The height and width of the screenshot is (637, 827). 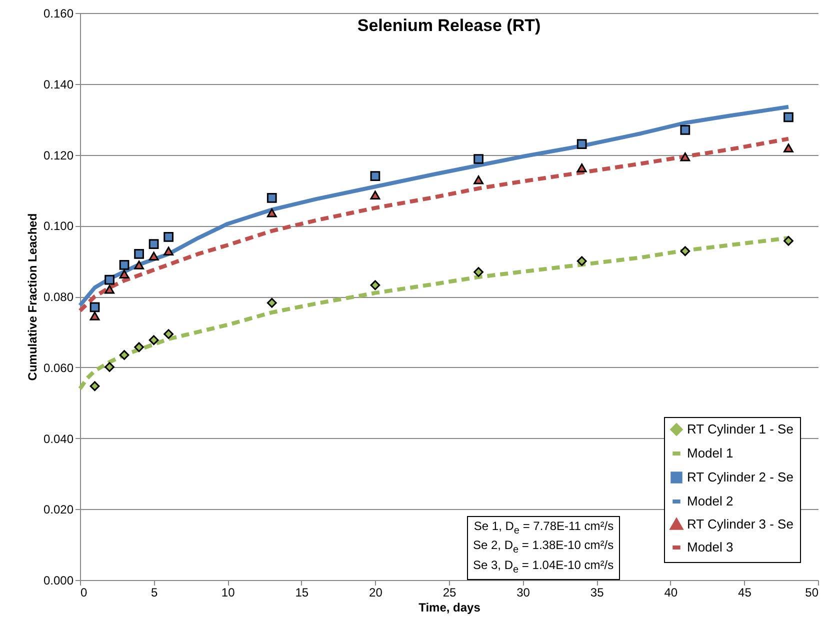 I want to click on y-axis-title: Cumulative Fraction Leached, so click(x=32, y=297).